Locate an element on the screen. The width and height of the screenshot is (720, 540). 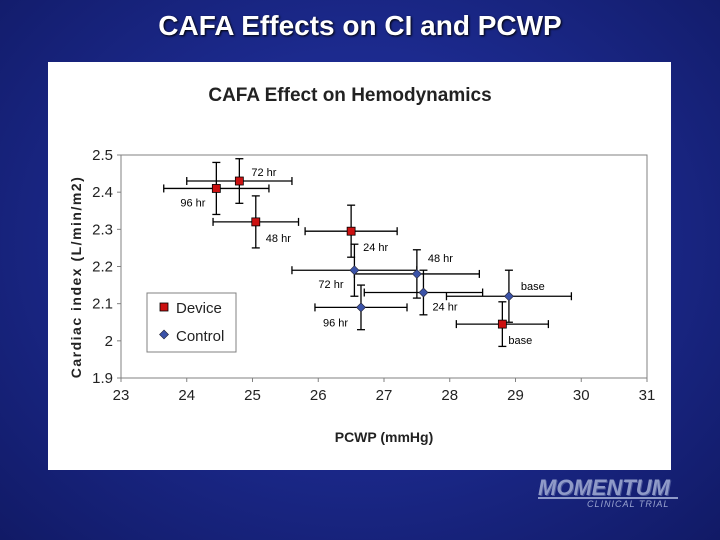
y-tick-label: 2.3 is located at coordinates (102, 229).